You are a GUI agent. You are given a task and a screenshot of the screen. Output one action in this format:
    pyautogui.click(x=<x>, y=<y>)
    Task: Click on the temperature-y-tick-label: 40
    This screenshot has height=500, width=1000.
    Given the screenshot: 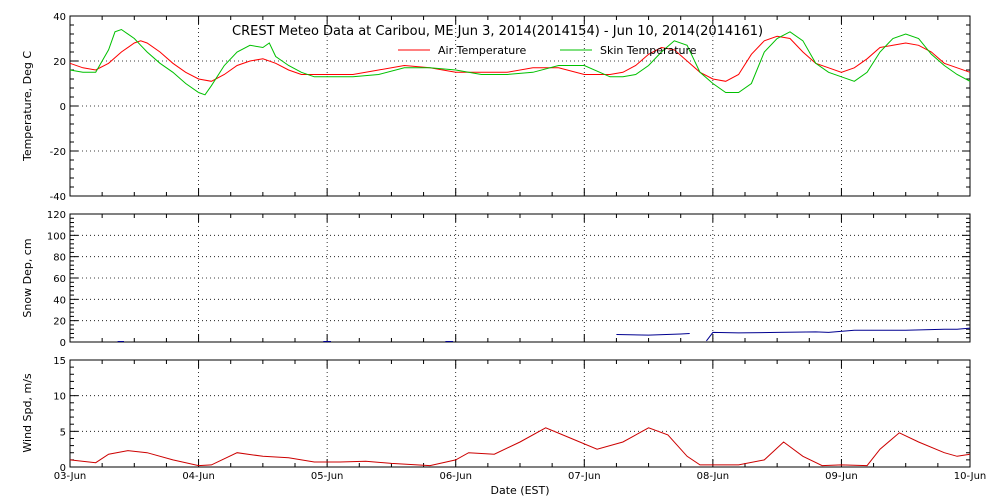 What is the action you would take?
    pyautogui.click(x=59, y=17)
    